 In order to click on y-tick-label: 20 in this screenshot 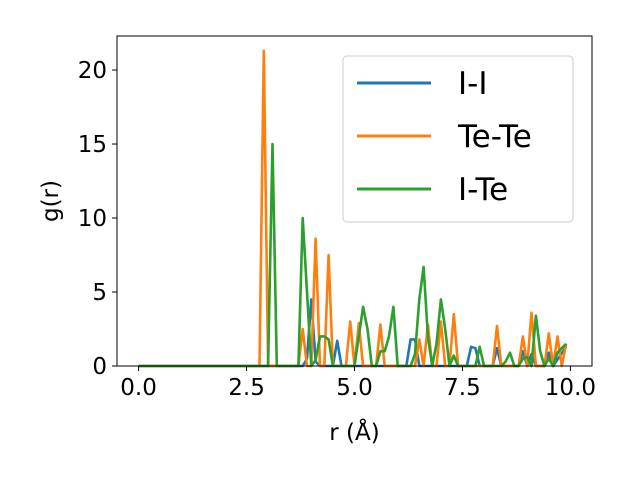, I will do `click(92, 71)`.